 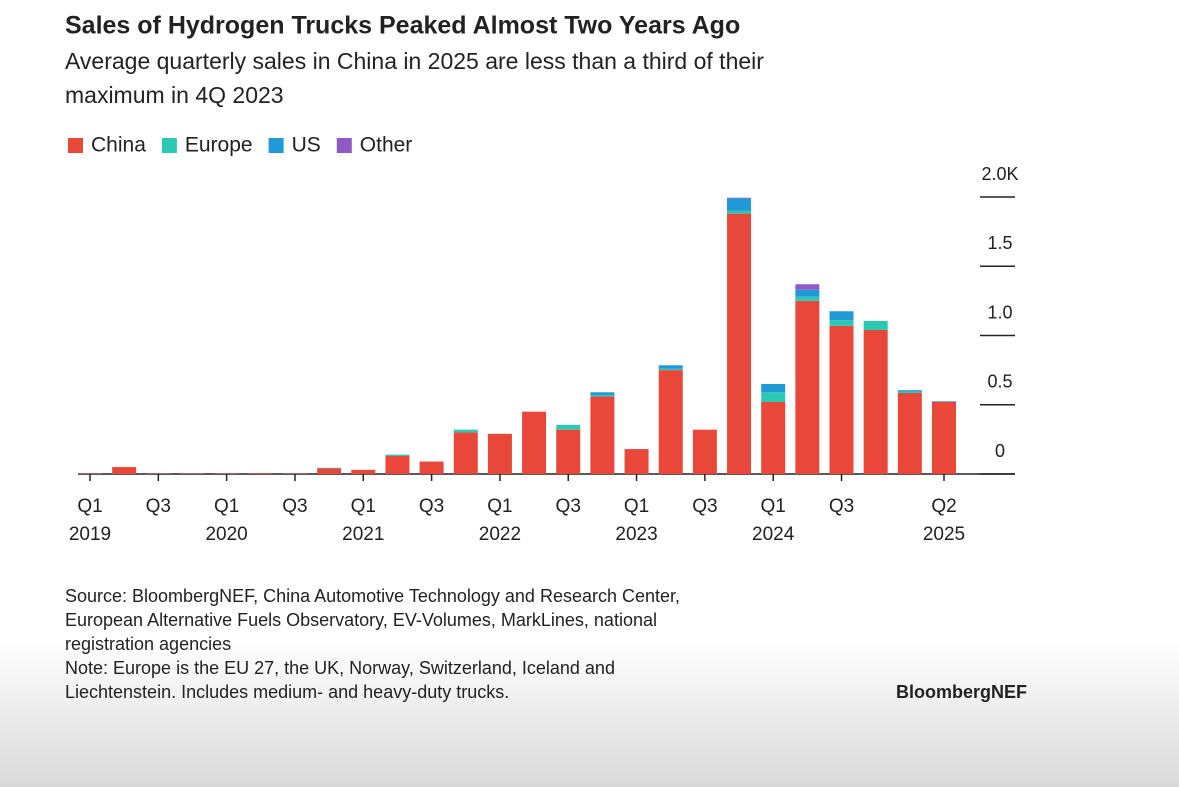 I want to click on y-tick-label: 1.5, so click(x=999, y=243).